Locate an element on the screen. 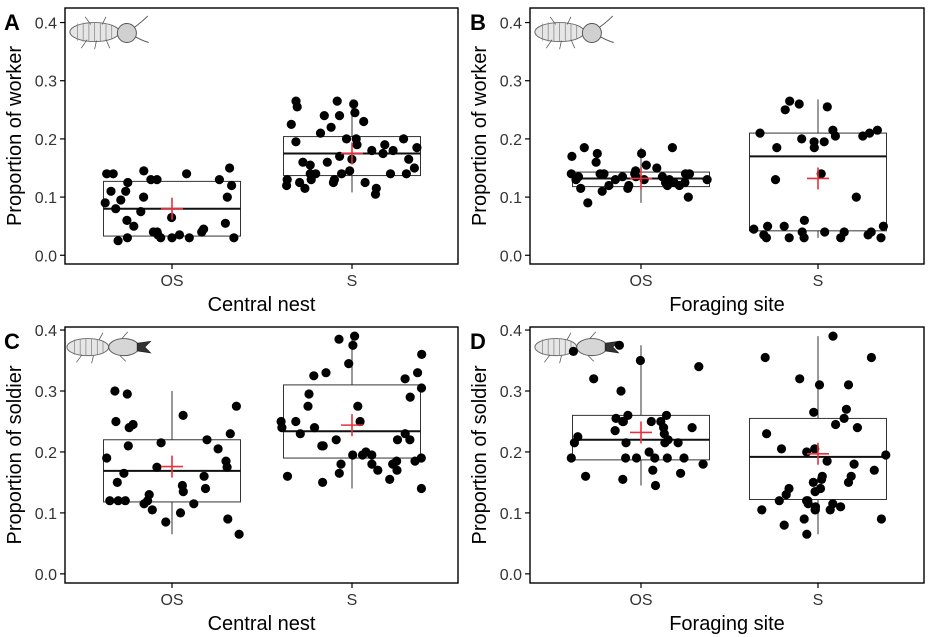 The width and height of the screenshot is (936, 637). termite-worker-icon is located at coordinates (574, 32).